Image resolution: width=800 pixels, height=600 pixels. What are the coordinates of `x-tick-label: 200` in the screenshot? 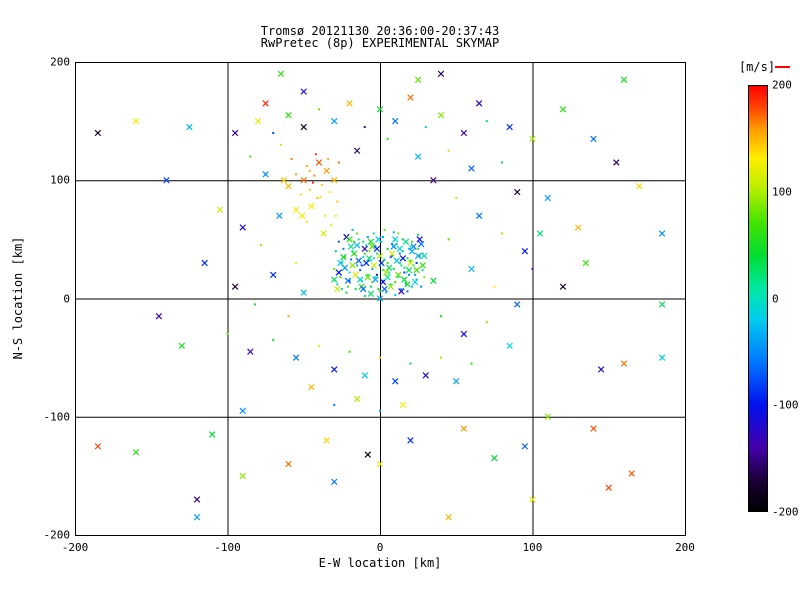 It's located at (685, 547).